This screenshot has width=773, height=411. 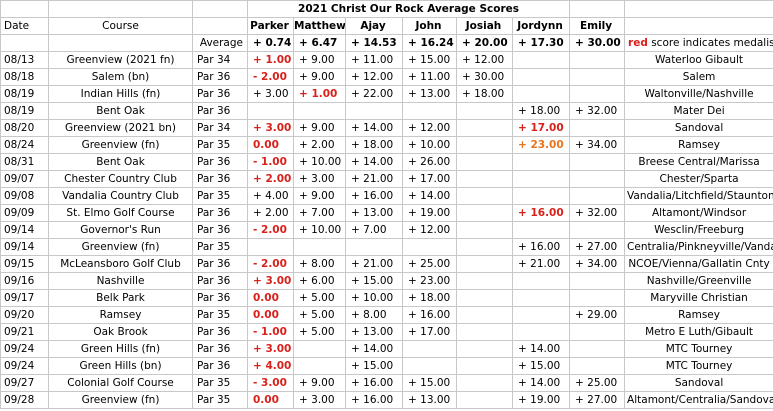 What do you see at coordinates (120, 366) in the screenshot?
I see `course-cell: Green Hills (bn)` at bounding box center [120, 366].